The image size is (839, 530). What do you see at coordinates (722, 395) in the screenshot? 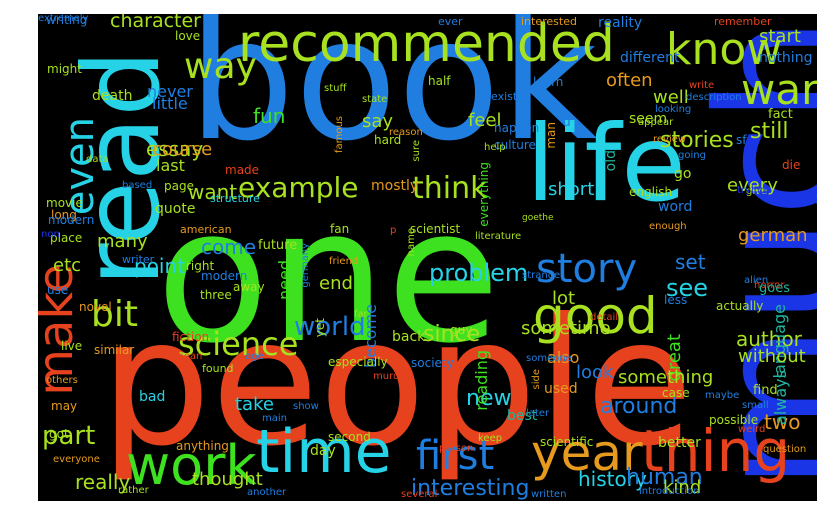
I see `word-maybe: maybe` at bounding box center [722, 395].